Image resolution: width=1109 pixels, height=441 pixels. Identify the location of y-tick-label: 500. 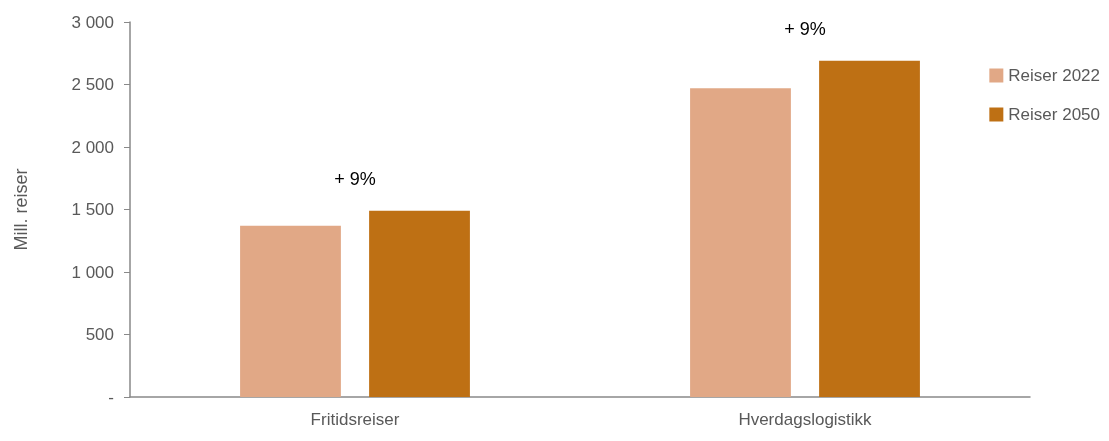
(99, 334).